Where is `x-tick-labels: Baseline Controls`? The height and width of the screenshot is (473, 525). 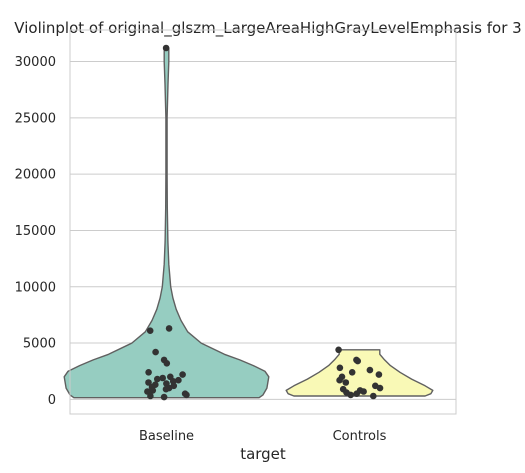 x-tick-labels: Baseline Controls is located at coordinates (263, 436).